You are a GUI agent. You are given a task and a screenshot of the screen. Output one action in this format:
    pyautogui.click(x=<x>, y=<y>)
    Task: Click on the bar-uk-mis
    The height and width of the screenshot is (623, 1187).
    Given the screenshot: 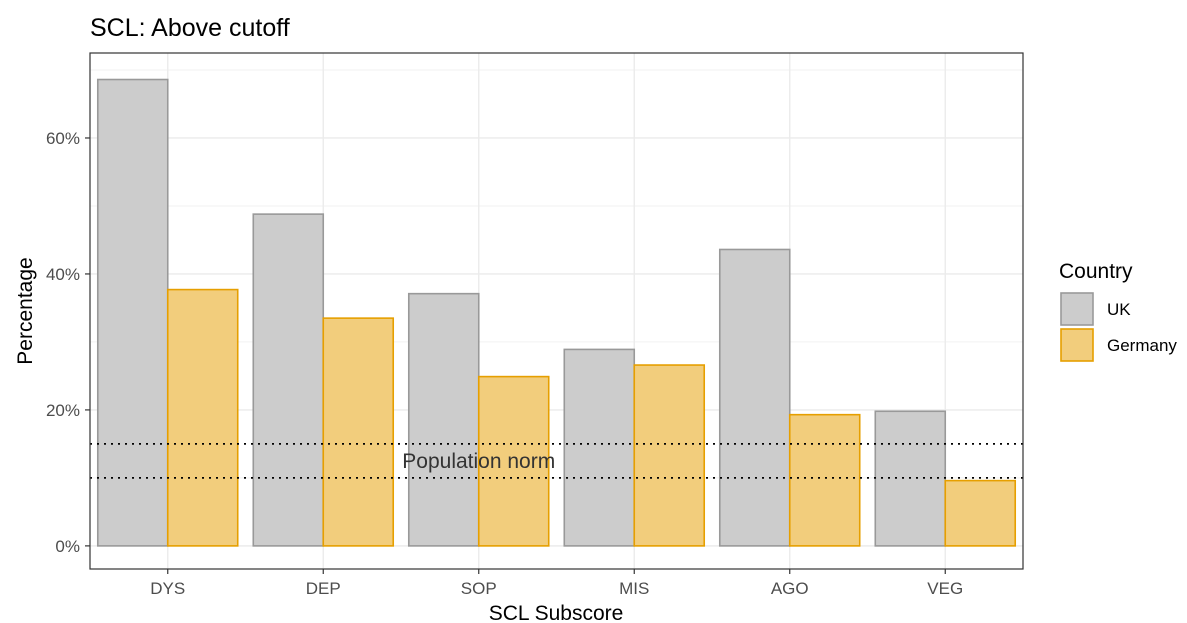 What is the action you would take?
    pyautogui.click(x=599, y=447)
    